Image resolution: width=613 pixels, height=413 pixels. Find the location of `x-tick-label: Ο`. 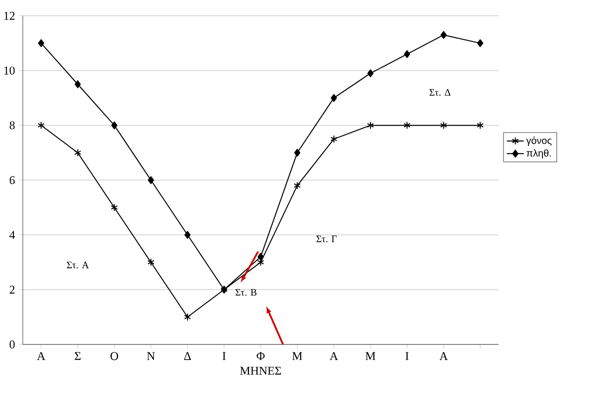

x-tick-label: Ο is located at coordinates (114, 356).